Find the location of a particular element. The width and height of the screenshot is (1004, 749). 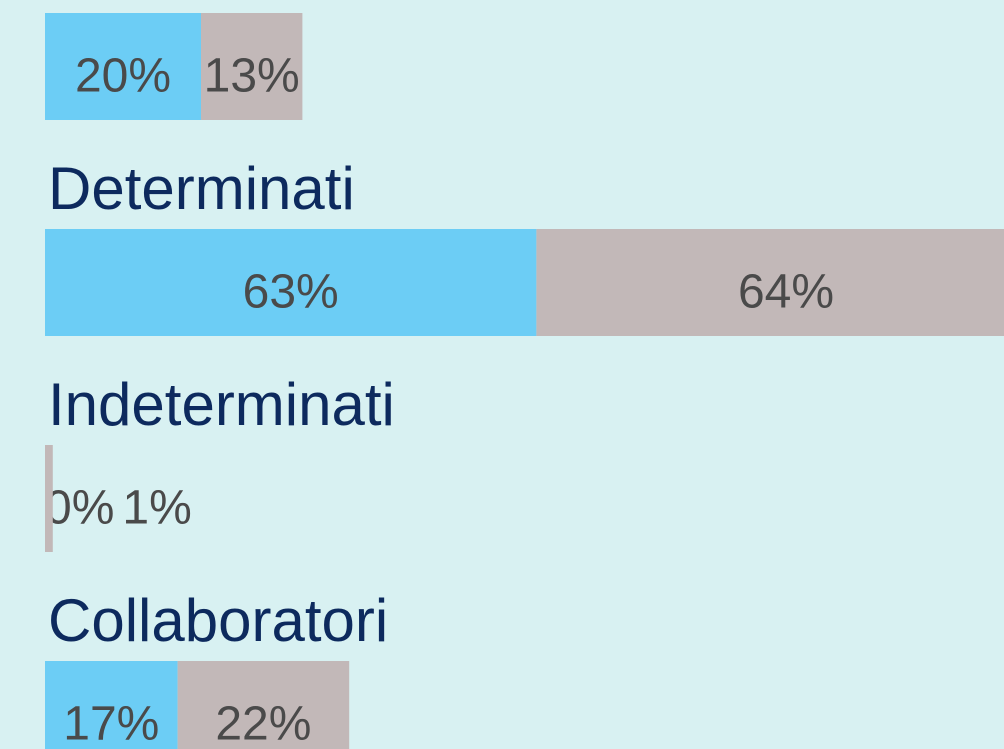

value-label: 20% is located at coordinates (123, 76).